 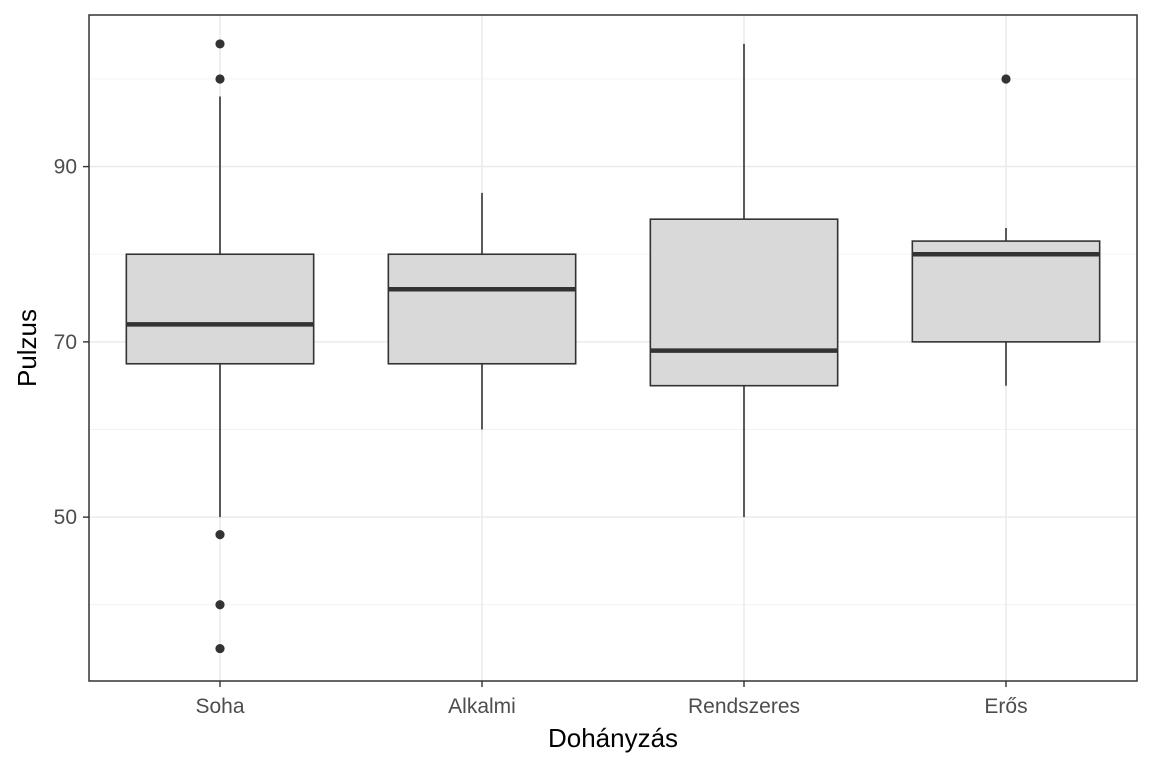 I want to click on y-axis-title: Pulzus, so click(x=27, y=348).